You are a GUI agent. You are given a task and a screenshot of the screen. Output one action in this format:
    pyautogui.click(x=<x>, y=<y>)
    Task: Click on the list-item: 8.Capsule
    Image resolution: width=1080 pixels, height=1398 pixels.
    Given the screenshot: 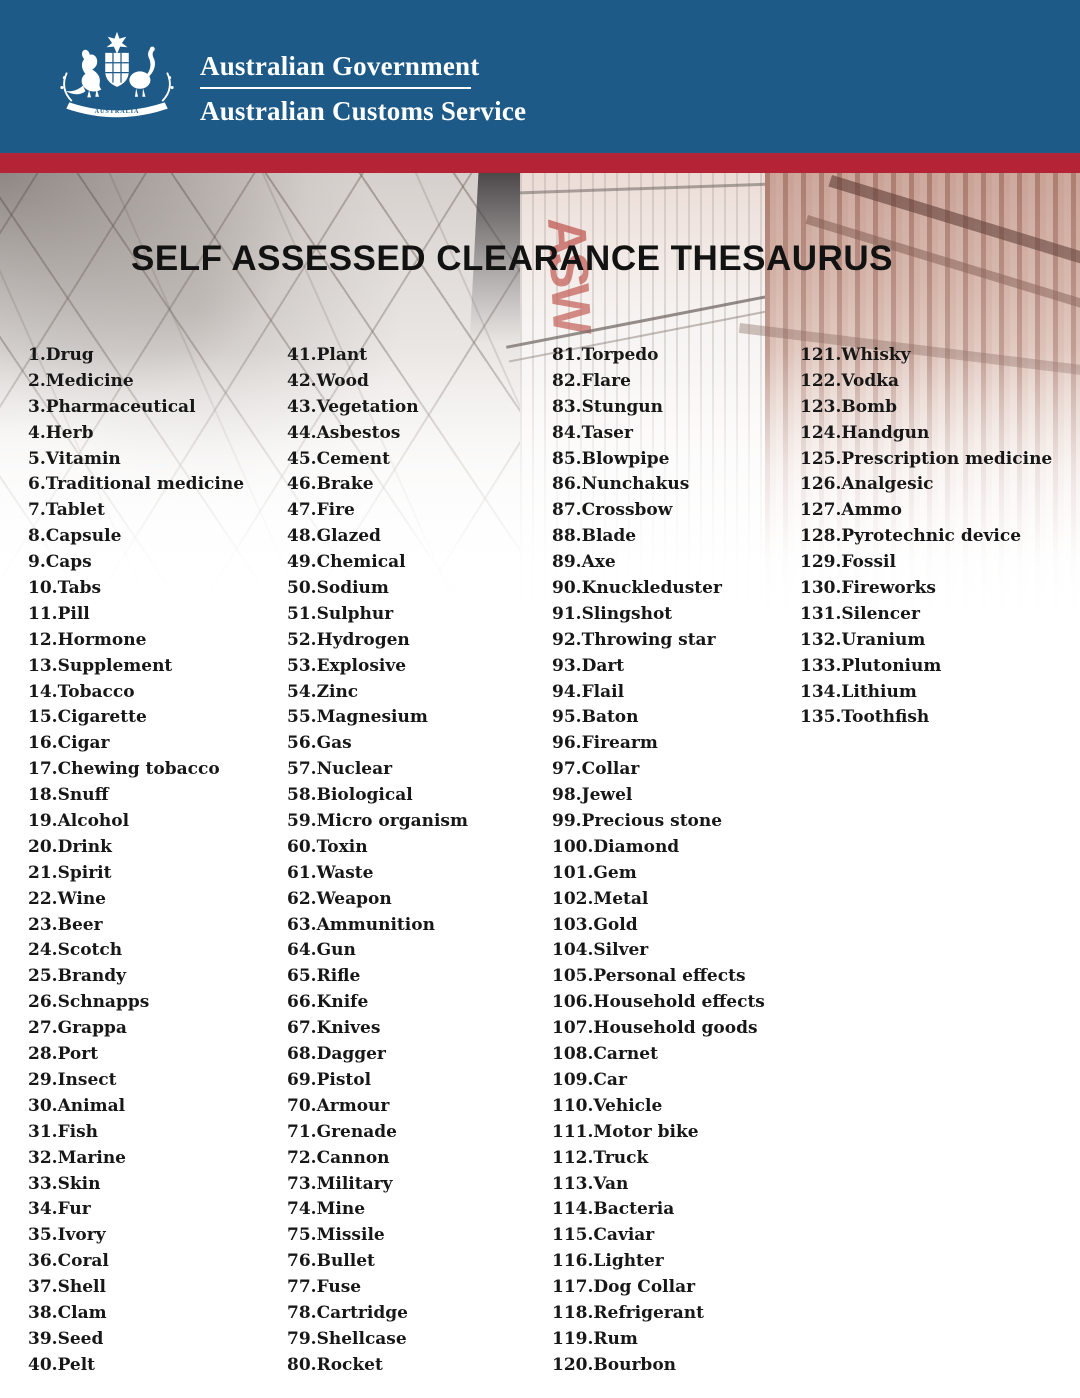 What is the action you would take?
    pyautogui.click(x=75, y=536)
    